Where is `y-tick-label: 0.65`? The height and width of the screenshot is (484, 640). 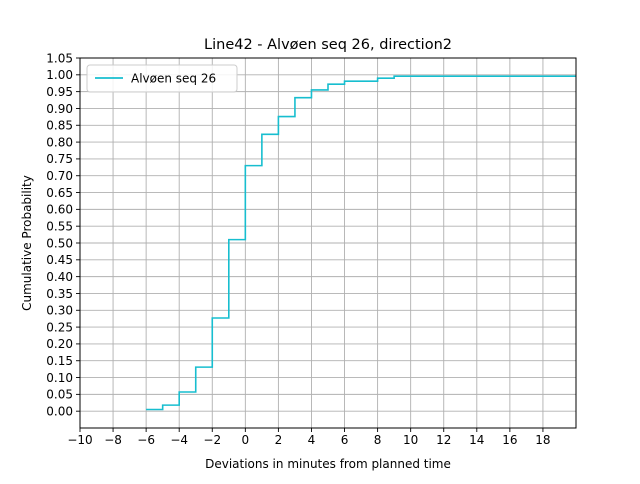
y-tick-label: 0.65 is located at coordinates (59, 193).